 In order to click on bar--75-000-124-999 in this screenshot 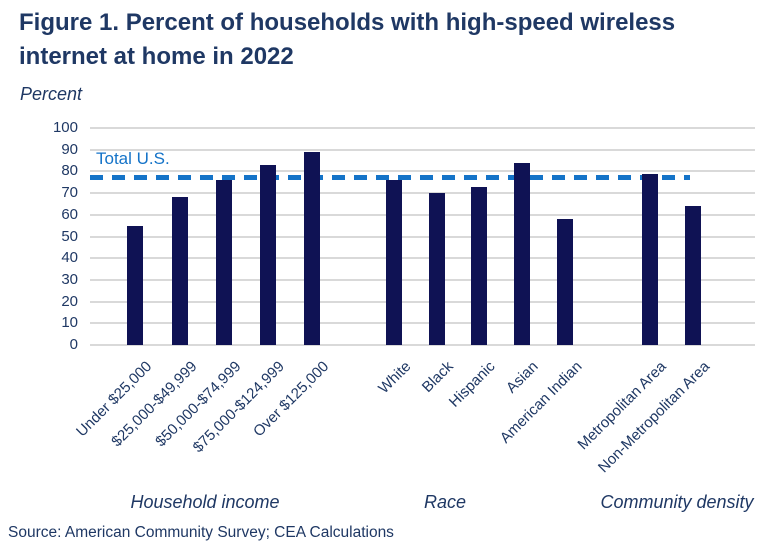, I will do `click(268, 254)`.